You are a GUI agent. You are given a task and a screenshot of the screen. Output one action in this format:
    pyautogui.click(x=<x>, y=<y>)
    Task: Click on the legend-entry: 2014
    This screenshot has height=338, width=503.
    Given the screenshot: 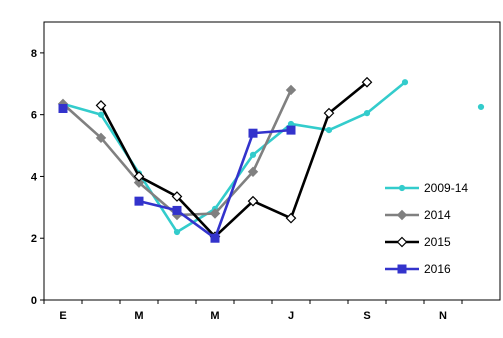 What is the action you would take?
    pyautogui.click(x=418, y=215)
    